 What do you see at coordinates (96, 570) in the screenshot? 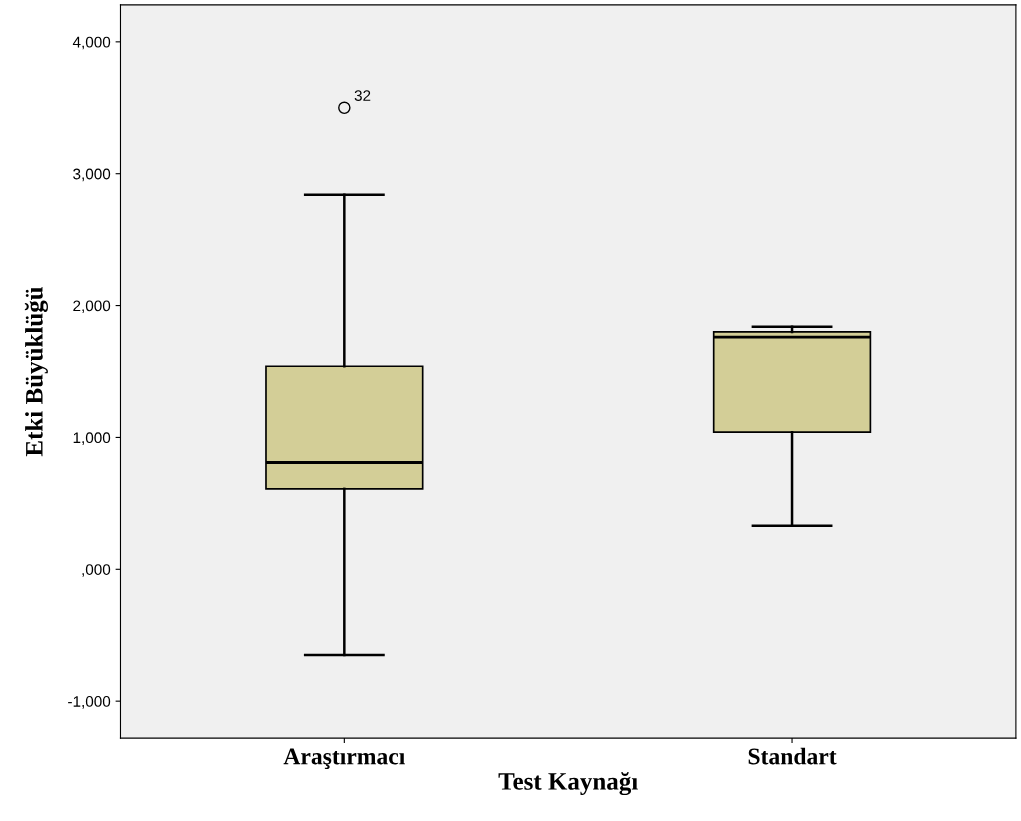
I see `y-tick-label: ,000` at bounding box center [96, 570].